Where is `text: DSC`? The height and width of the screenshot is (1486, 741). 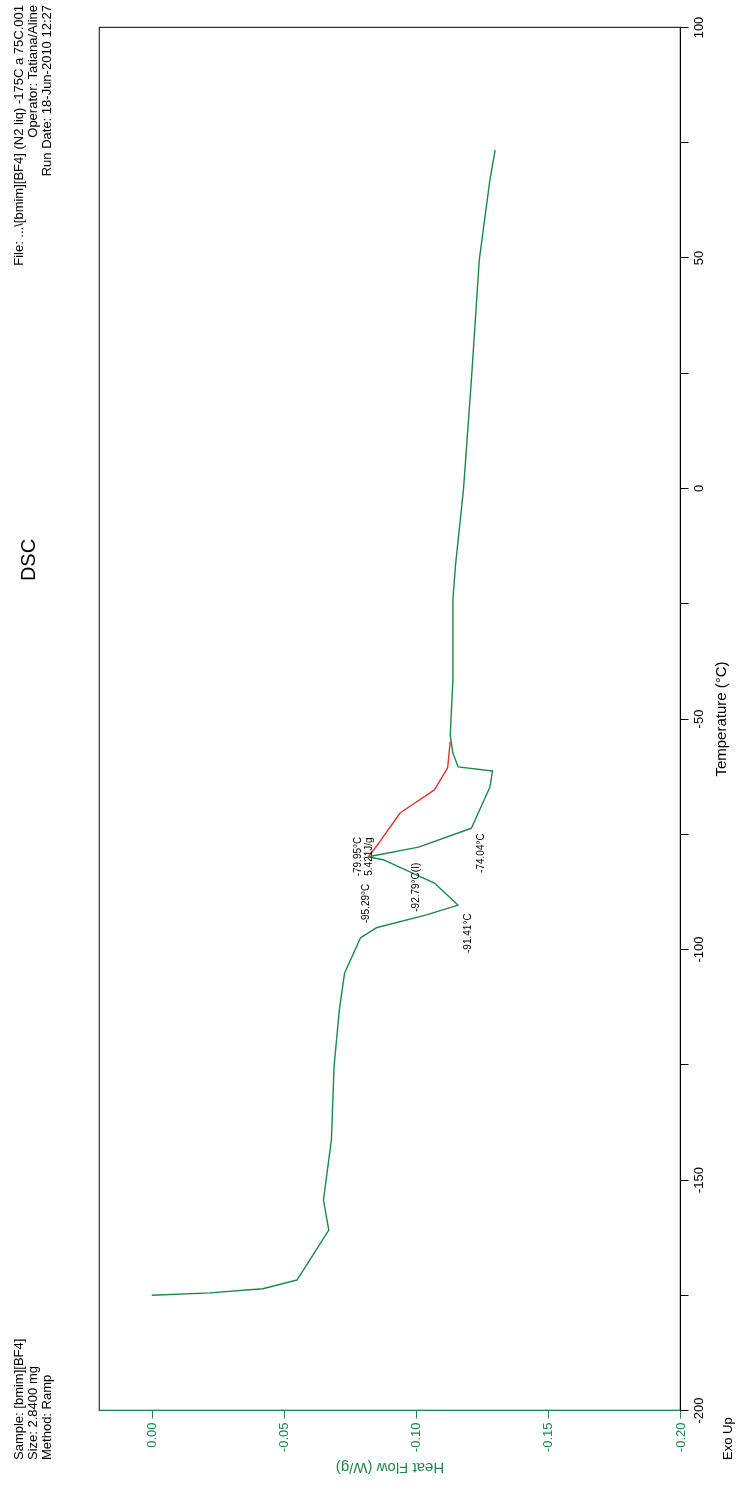 text: DSC is located at coordinates (28, 560).